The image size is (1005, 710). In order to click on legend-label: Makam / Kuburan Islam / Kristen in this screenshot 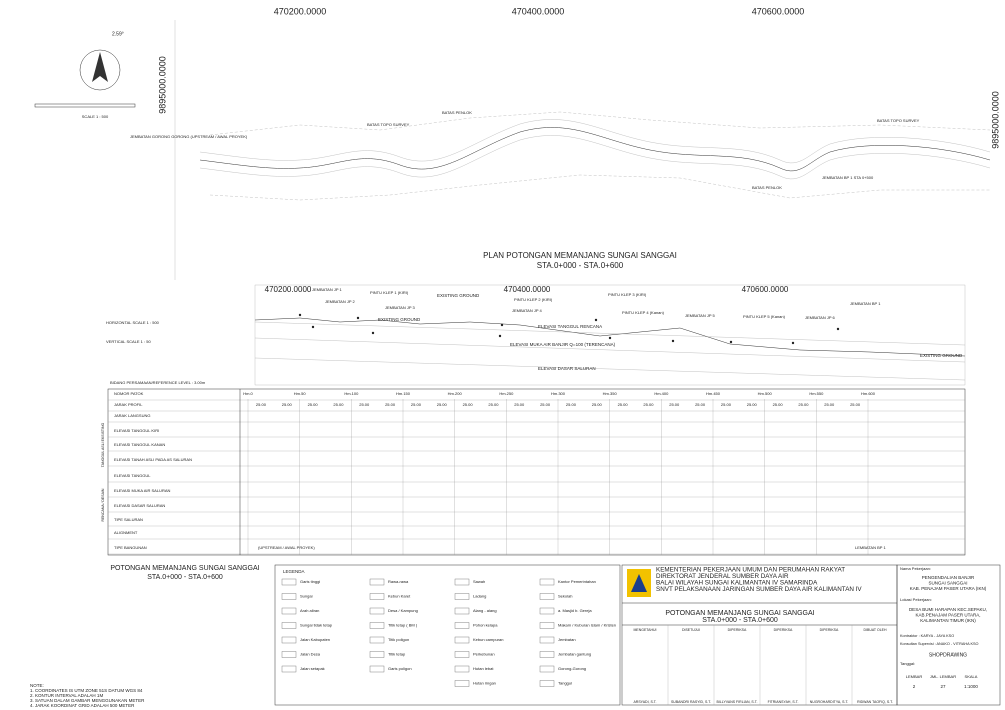, I will do `click(587, 625)`.